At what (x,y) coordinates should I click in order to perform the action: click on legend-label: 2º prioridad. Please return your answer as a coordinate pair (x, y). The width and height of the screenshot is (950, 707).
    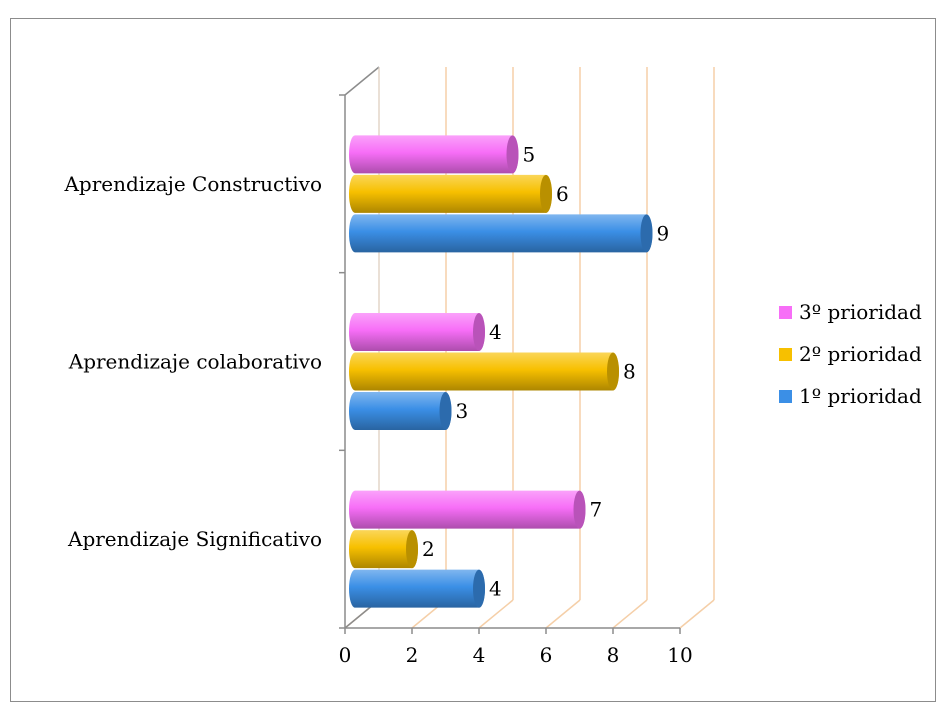
    Looking at the image, I should click on (860, 354).